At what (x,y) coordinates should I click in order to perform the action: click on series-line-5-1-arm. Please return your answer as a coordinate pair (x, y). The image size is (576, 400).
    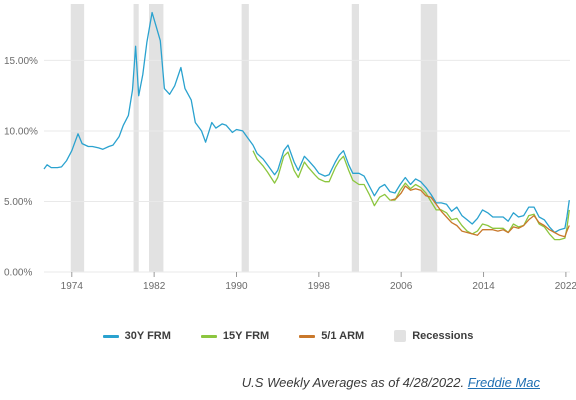
    Looking at the image, I should click on (480, 211).